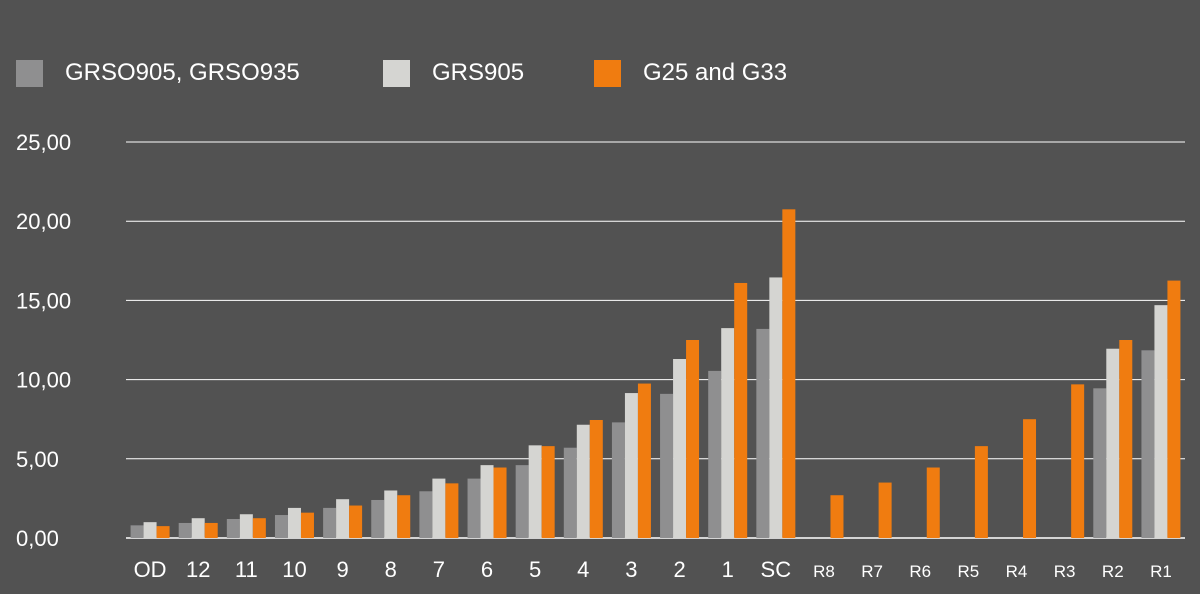 Image resolution: width=1200 pixels, height=594 pixels. What do you see at coordinates (535, 569) in the screenshot?
I see `x-tick-label: 5` at bounding box center [535, 569].